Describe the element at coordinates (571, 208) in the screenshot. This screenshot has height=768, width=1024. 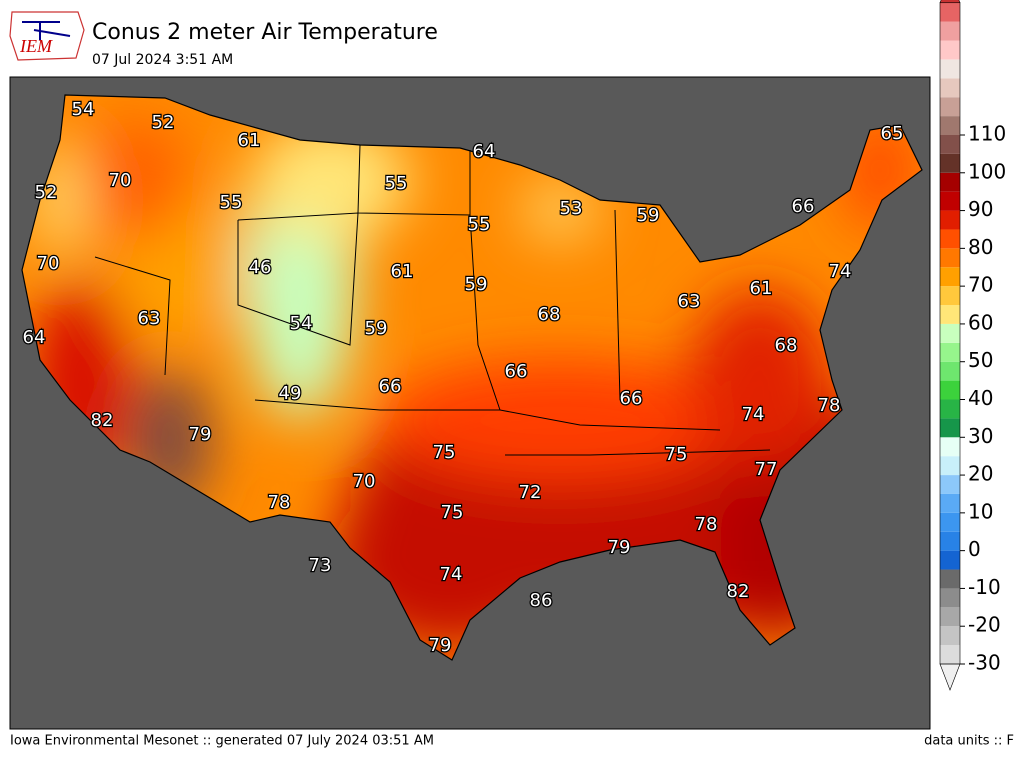
I see `station-label: 53` at that location.